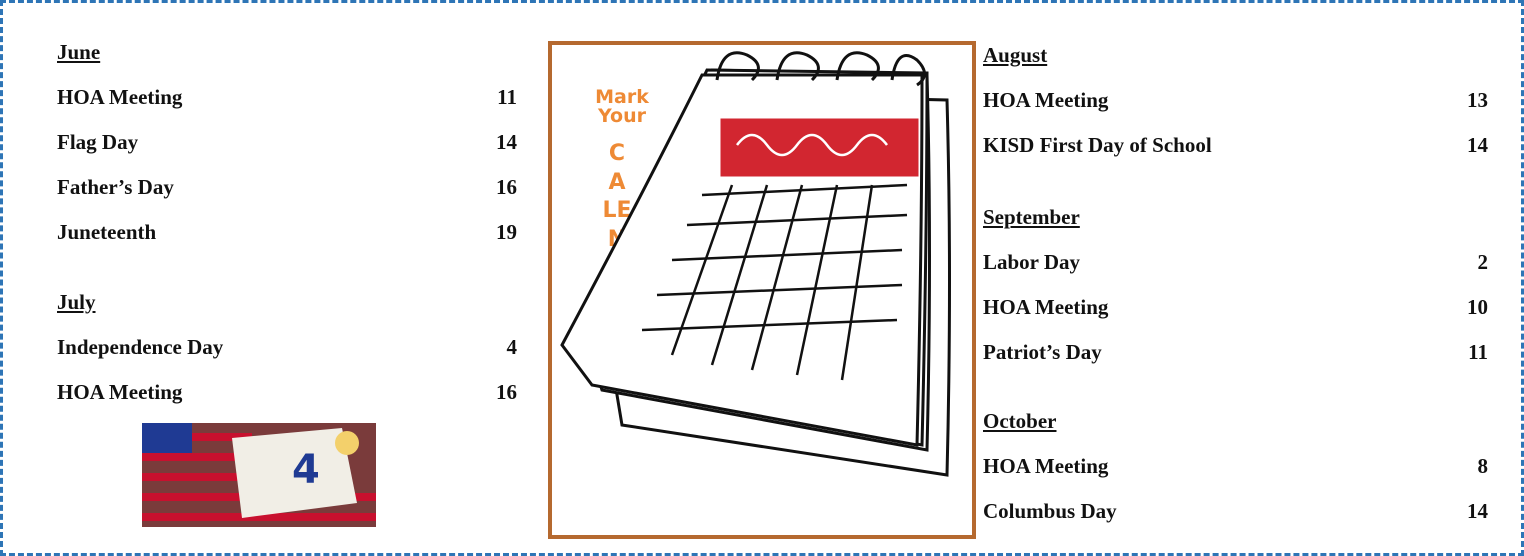 The image size is (1524, 556). I want to click on event-name: Patriot’s Day, so click(1042, 351).